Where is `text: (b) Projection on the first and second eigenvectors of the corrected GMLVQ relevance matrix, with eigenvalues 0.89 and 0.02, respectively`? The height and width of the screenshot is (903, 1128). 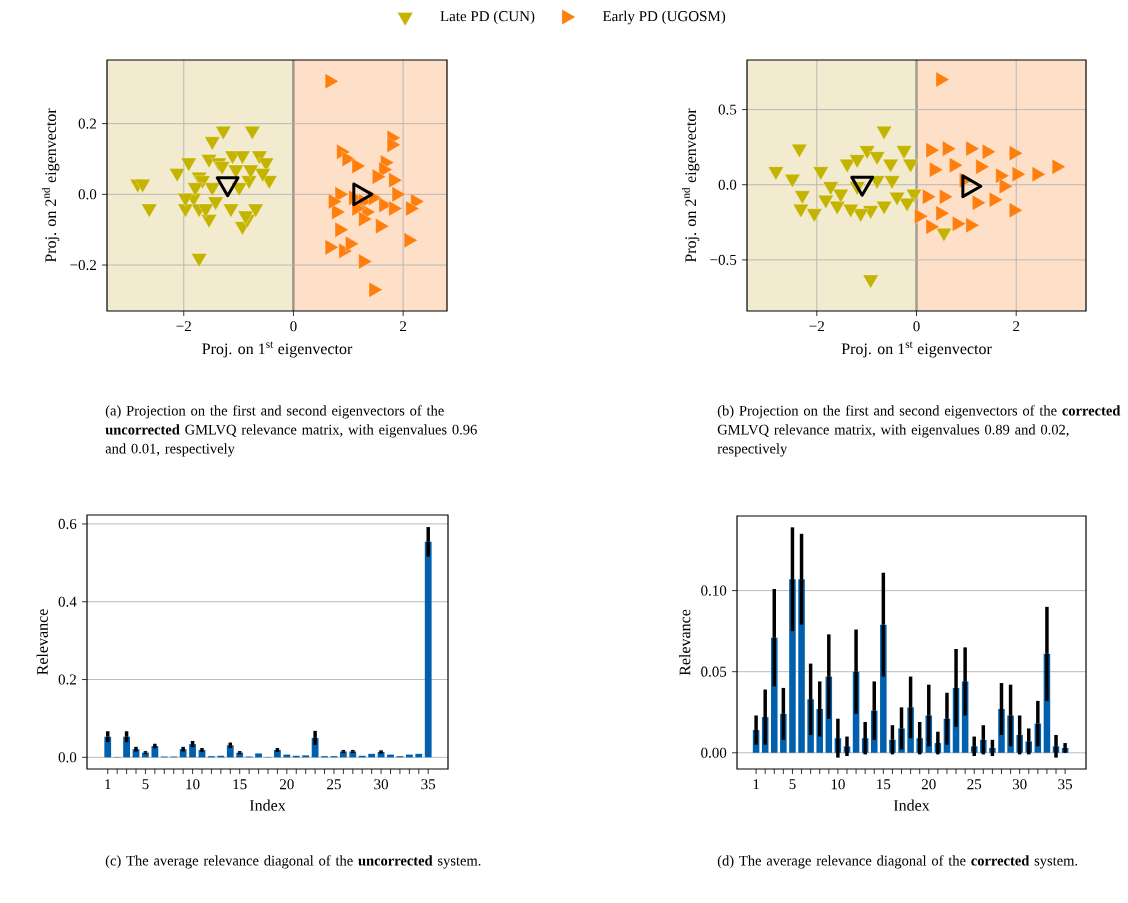 text: (b) Projection on the first and second eigenvectors of the corrected GMLVQ relevance matrix, with eigenvalues 0.89 and 0.02, respectively is located at coordinates (919, 431).